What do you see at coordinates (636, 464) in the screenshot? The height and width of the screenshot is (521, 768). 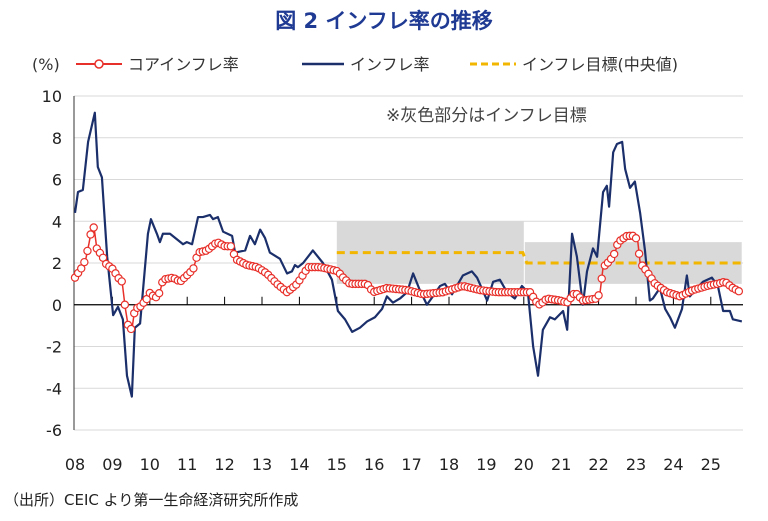 I see `x-tick-label: 23` at bounding box center [636, 464].